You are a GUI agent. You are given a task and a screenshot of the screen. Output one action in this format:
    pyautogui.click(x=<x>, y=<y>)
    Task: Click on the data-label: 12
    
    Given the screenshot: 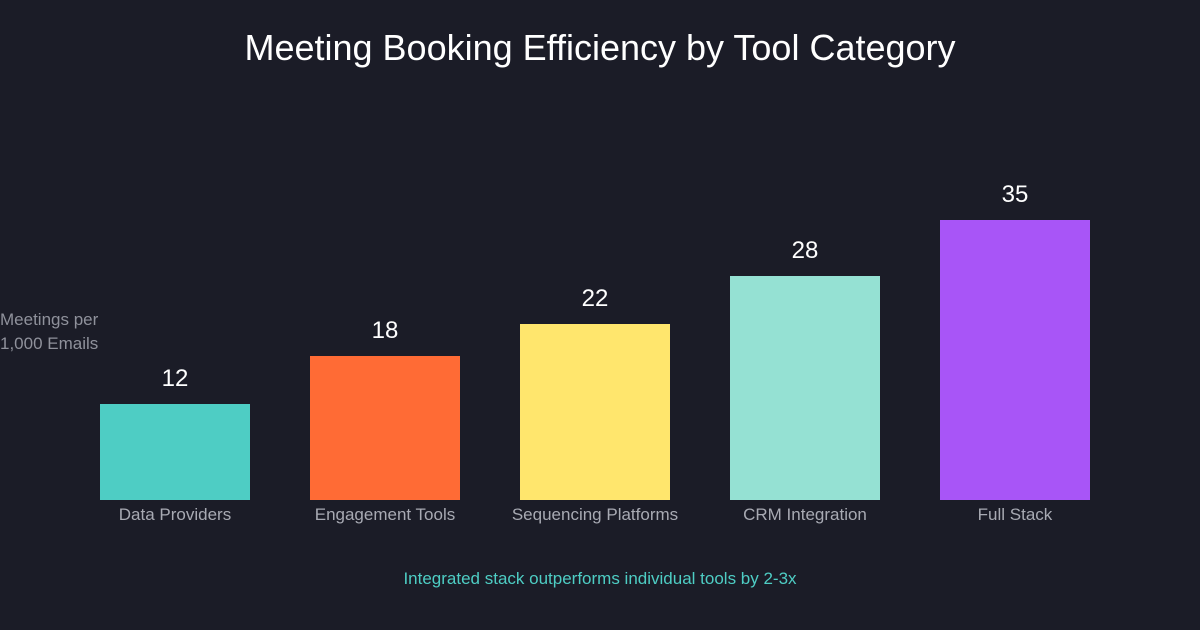 What is the action you would take?
    pyautogui.click(x=175, y=378)
    